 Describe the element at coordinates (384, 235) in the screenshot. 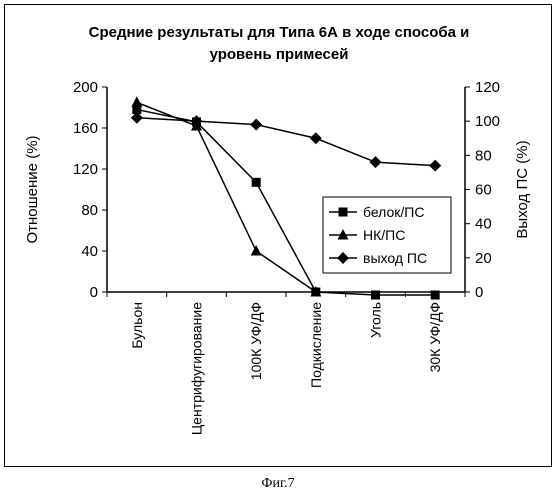

I see `legend-label: НК/ПС` at that location.